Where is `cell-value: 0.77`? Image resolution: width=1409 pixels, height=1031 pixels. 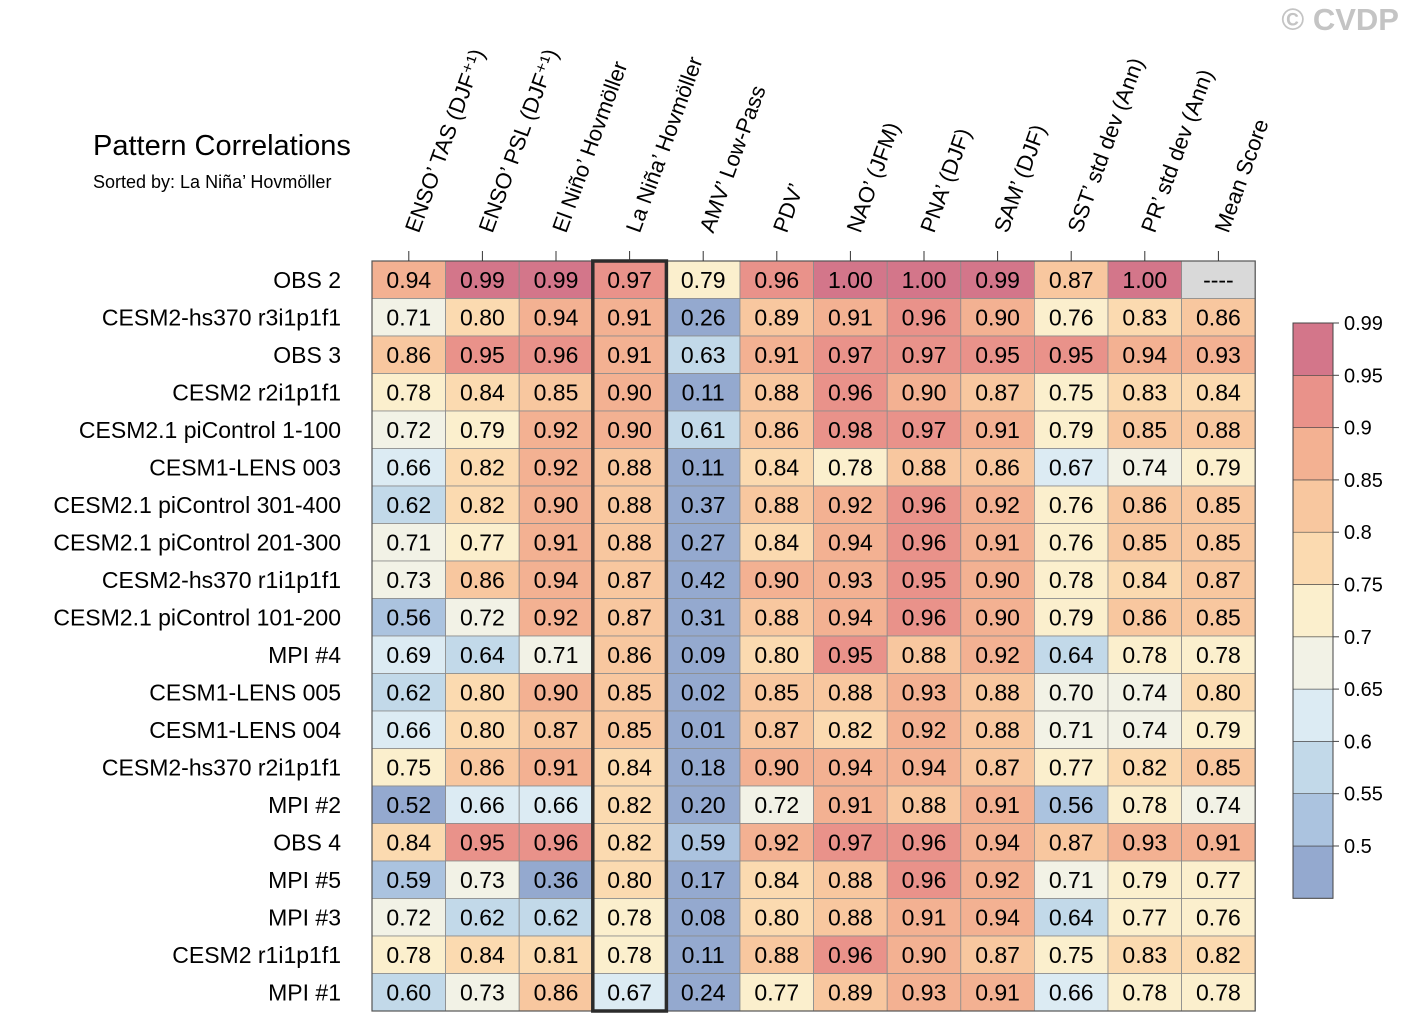 cell-value: 0.77 is located at coordinates (776, 992).